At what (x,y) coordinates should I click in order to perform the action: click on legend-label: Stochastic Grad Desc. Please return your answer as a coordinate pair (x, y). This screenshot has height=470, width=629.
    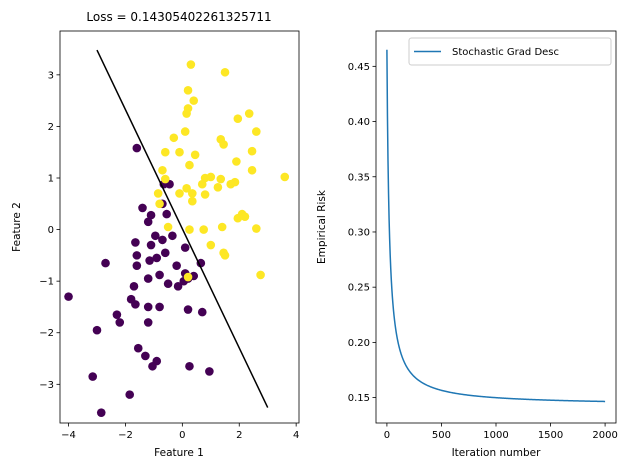
    Looking at the image, I should click on (505, 52).